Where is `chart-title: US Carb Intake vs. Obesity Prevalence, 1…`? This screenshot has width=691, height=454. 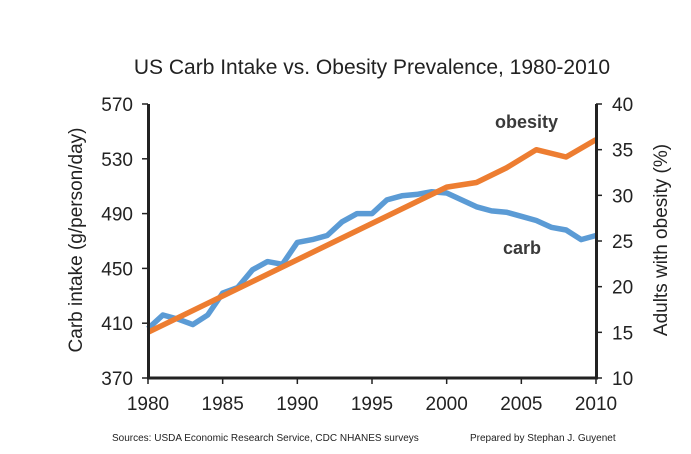
chart-title: US Carb Intake vs. Obesity Prevalence, 1… is located at coordinates (372, 67).